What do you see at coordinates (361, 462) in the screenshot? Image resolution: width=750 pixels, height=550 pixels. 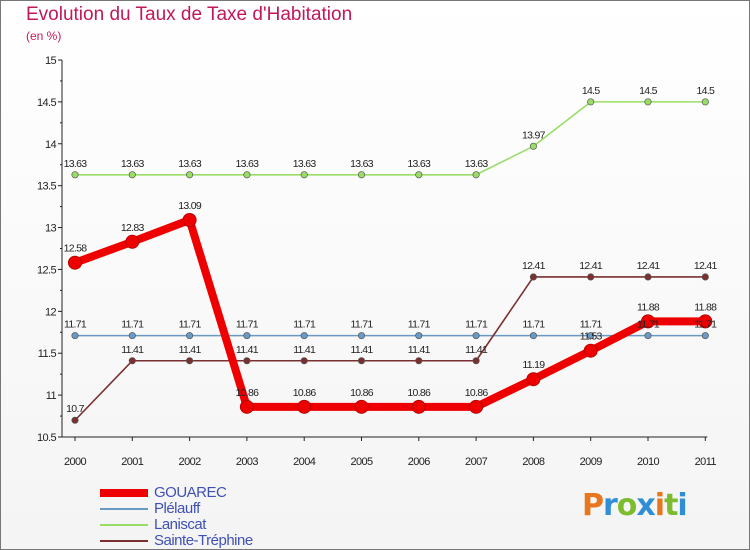 I see `x-tick-label-2005: 2005` at bounding box center [361, 462].